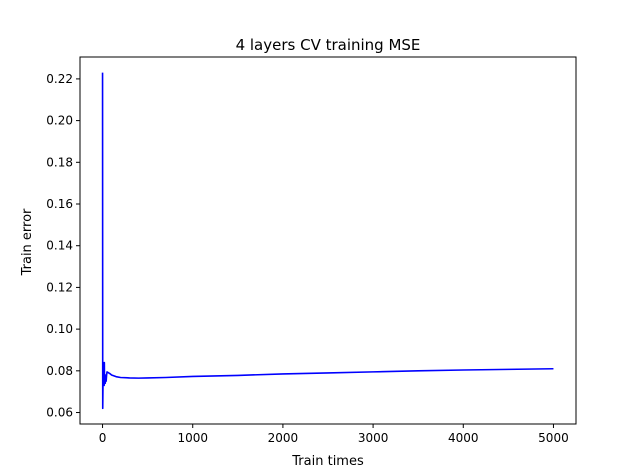 The height and width of the screenshot is (476, 640). I want to click on y-tick-label: 0.18, so click(59, 162).